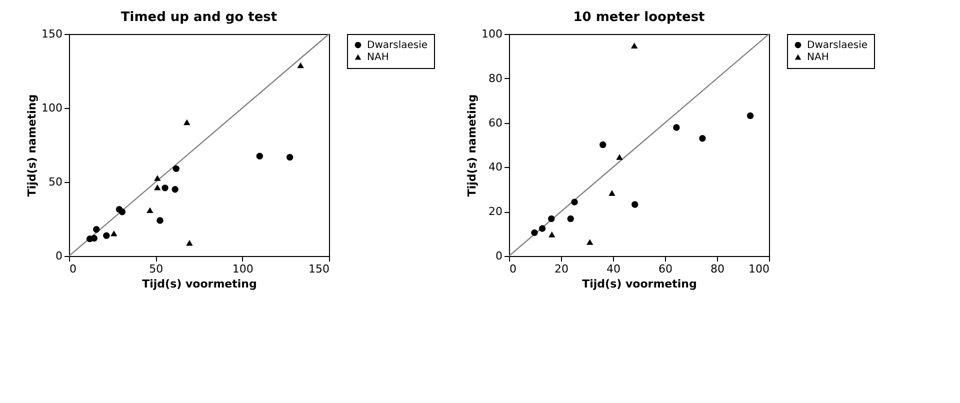 This screenshot has width=960, height=403. Describe the element at coordinates (495, 78) in the screenshot. I see `y-tick-label: 80` at that location.